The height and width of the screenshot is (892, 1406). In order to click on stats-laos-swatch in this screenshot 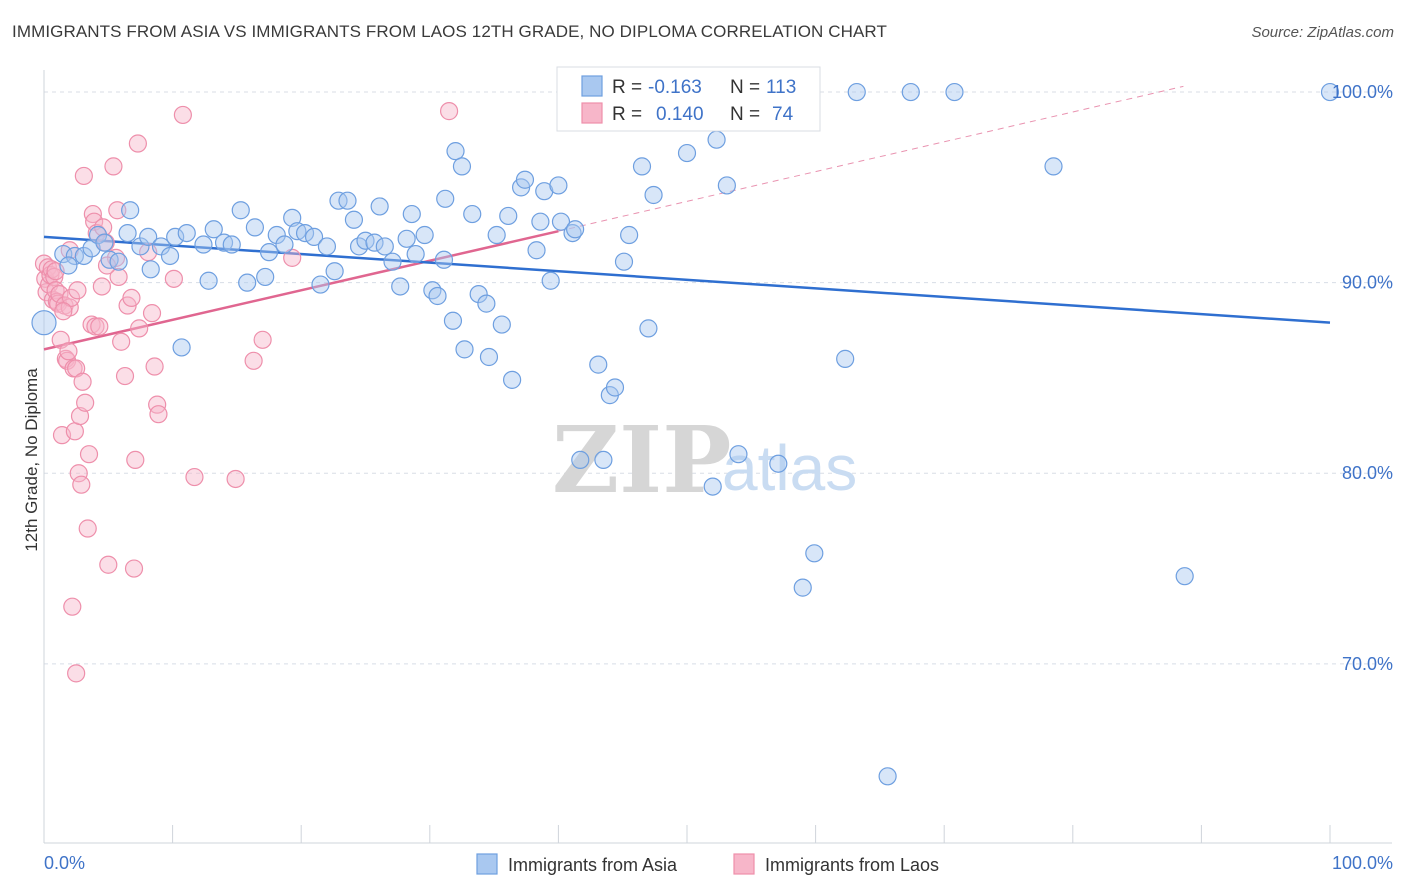, I will do `click(592, 113)`.